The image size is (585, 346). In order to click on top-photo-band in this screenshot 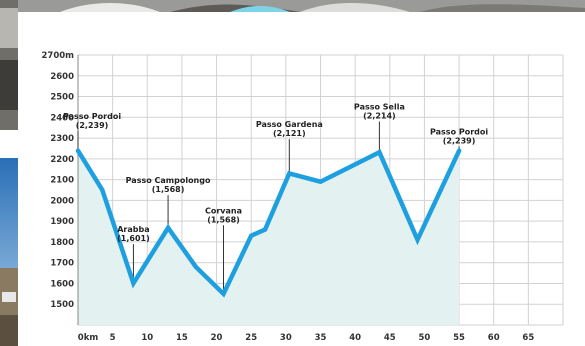, I will do `click(292, 6)`.